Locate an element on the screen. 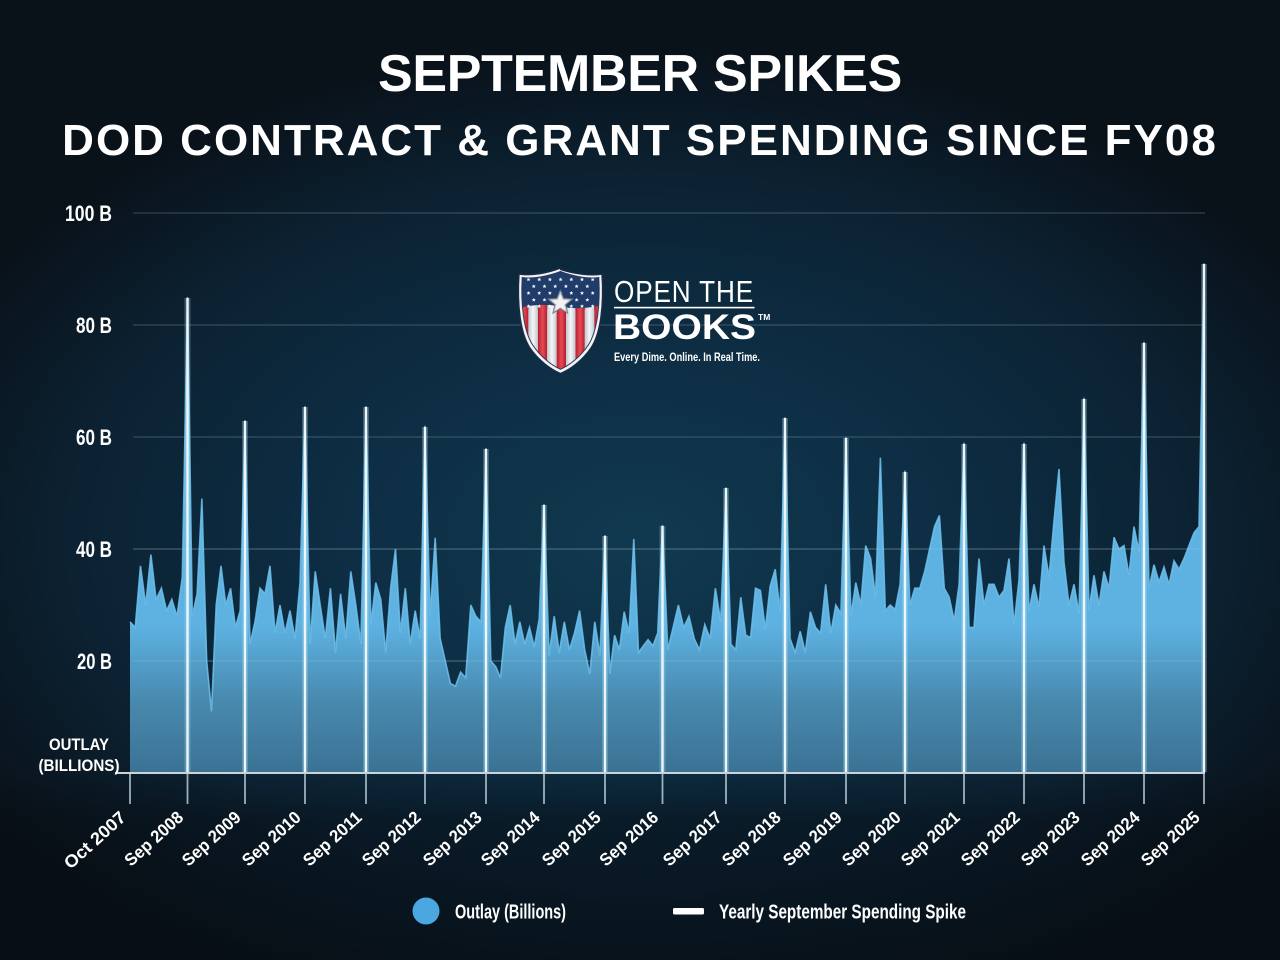  svg-text: 60 B is located at coordinates (94, 437).